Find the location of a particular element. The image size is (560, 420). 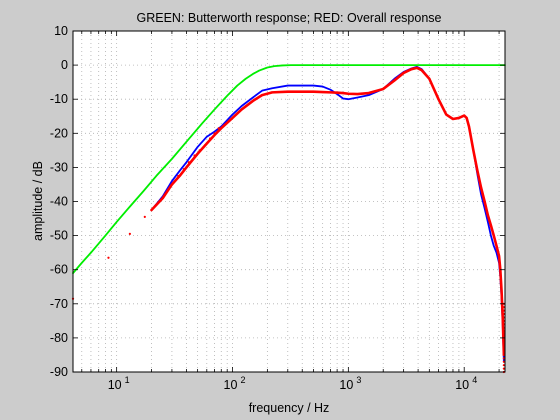

y-tick-label: -10 is located at coordinates (59, 99).